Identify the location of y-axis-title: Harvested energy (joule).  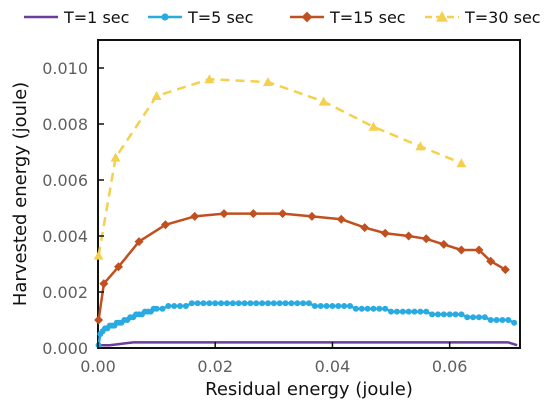
(20, 194).